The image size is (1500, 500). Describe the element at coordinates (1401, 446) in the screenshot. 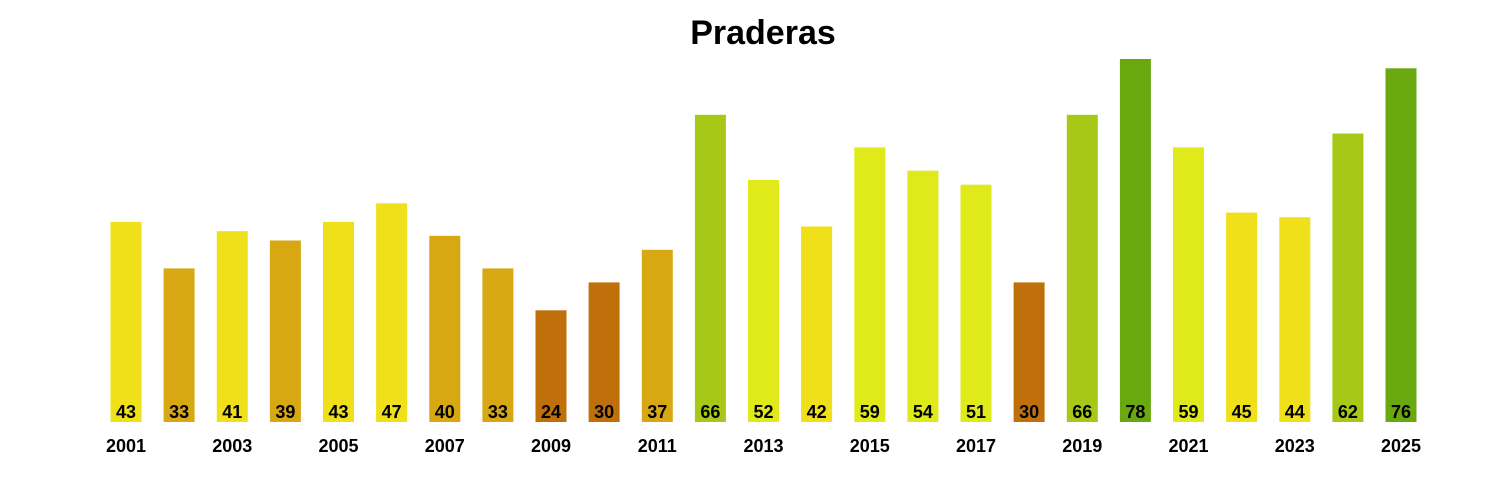

I see `x-tick-label-2025: 2025` at that location.